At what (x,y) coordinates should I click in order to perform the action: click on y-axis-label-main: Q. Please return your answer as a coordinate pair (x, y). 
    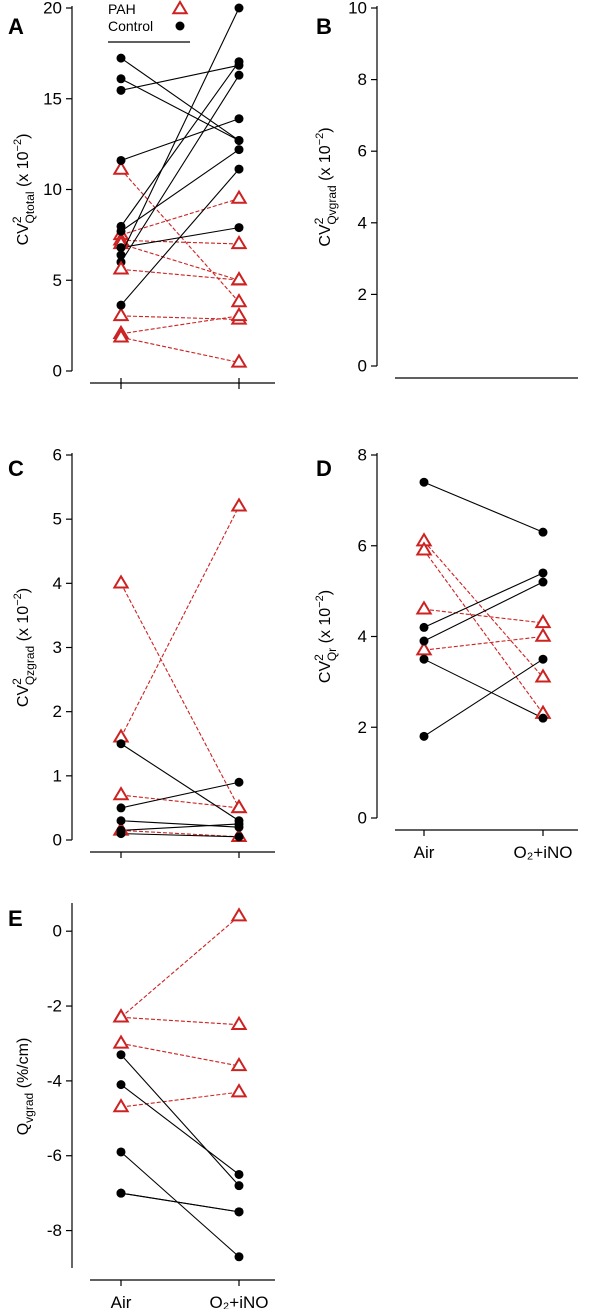
    Looking at the image, I should click on (23, 1129).